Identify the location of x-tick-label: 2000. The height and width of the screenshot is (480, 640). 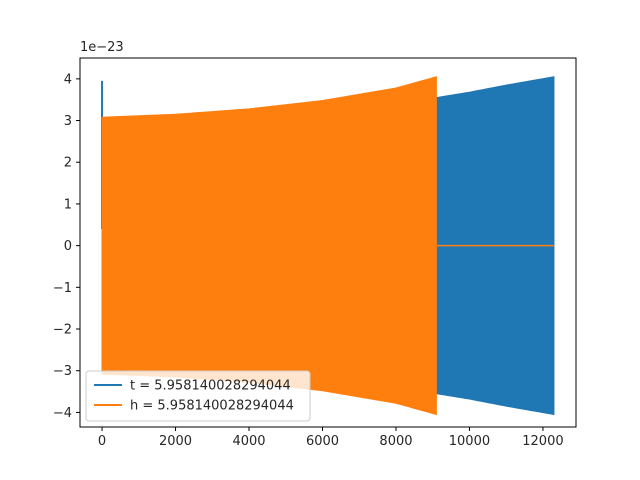
(175, 441).